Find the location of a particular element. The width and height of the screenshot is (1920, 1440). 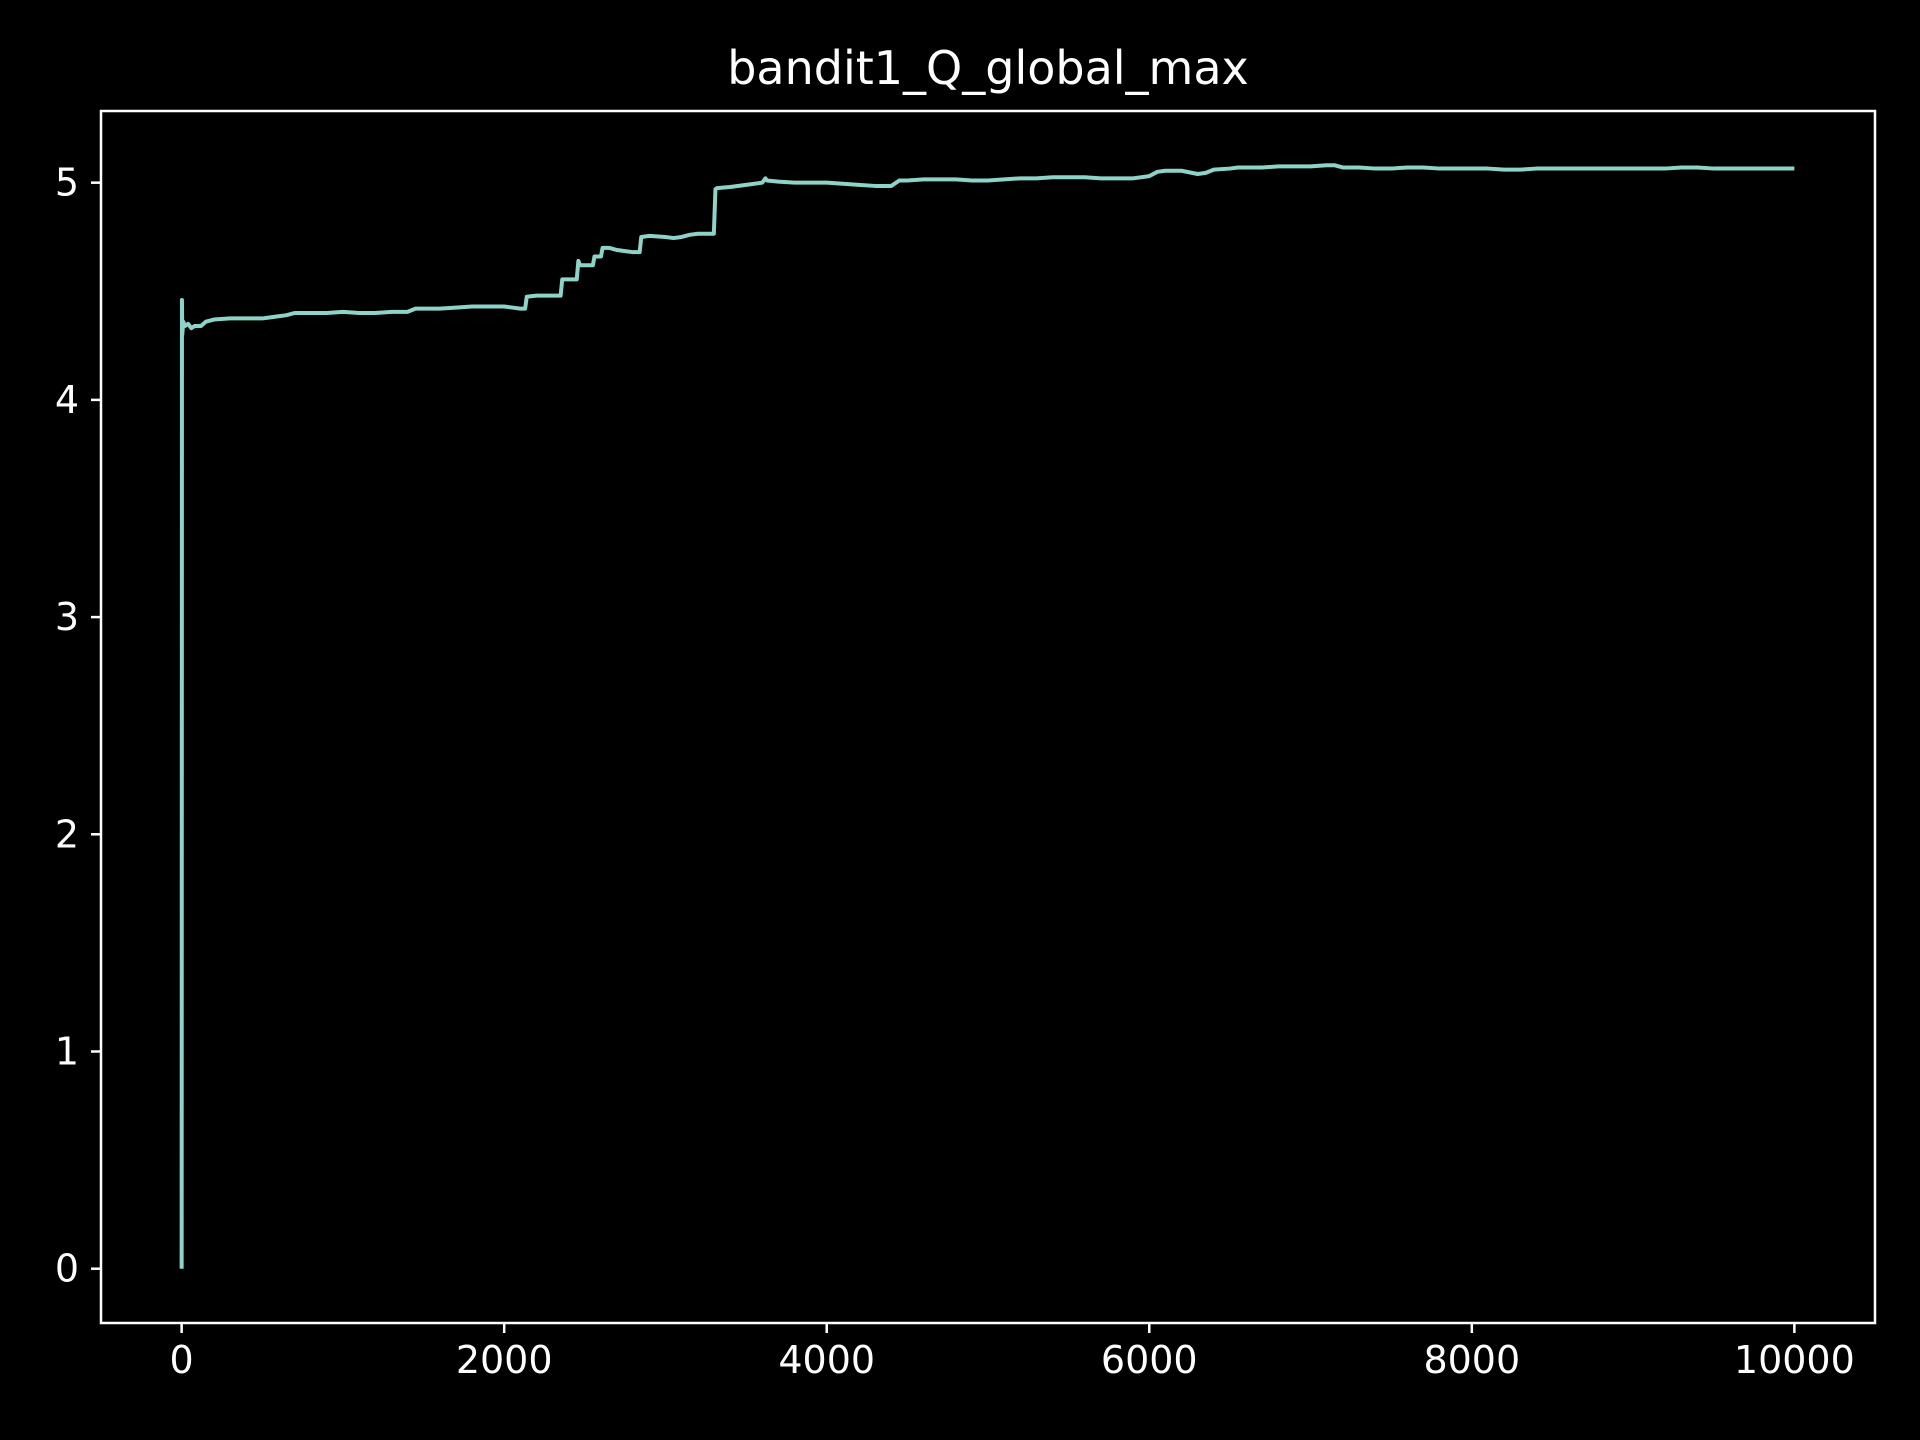

y-tick-label: 0 is located at coordinates (67, 1269).